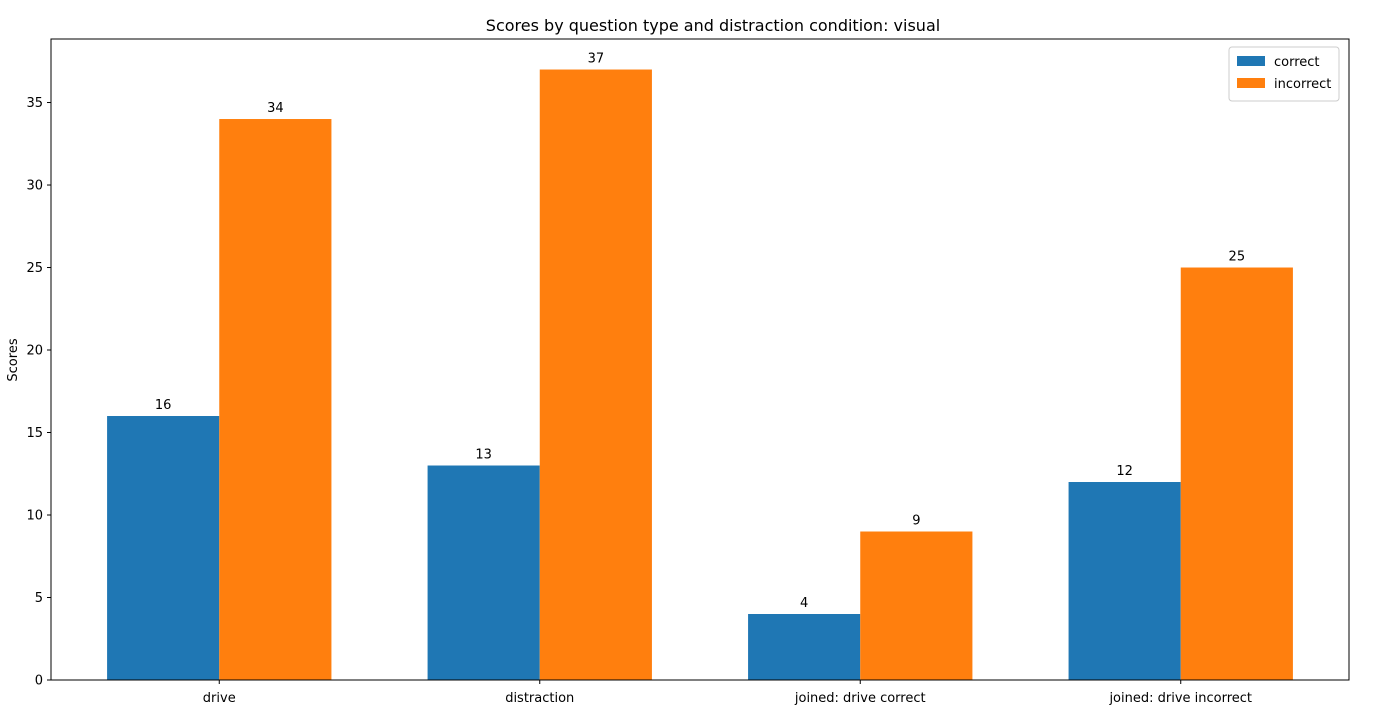  Describe the element at coordinates (219, 698) in the screenshot. I see `x-tick-label: drive` at that location.